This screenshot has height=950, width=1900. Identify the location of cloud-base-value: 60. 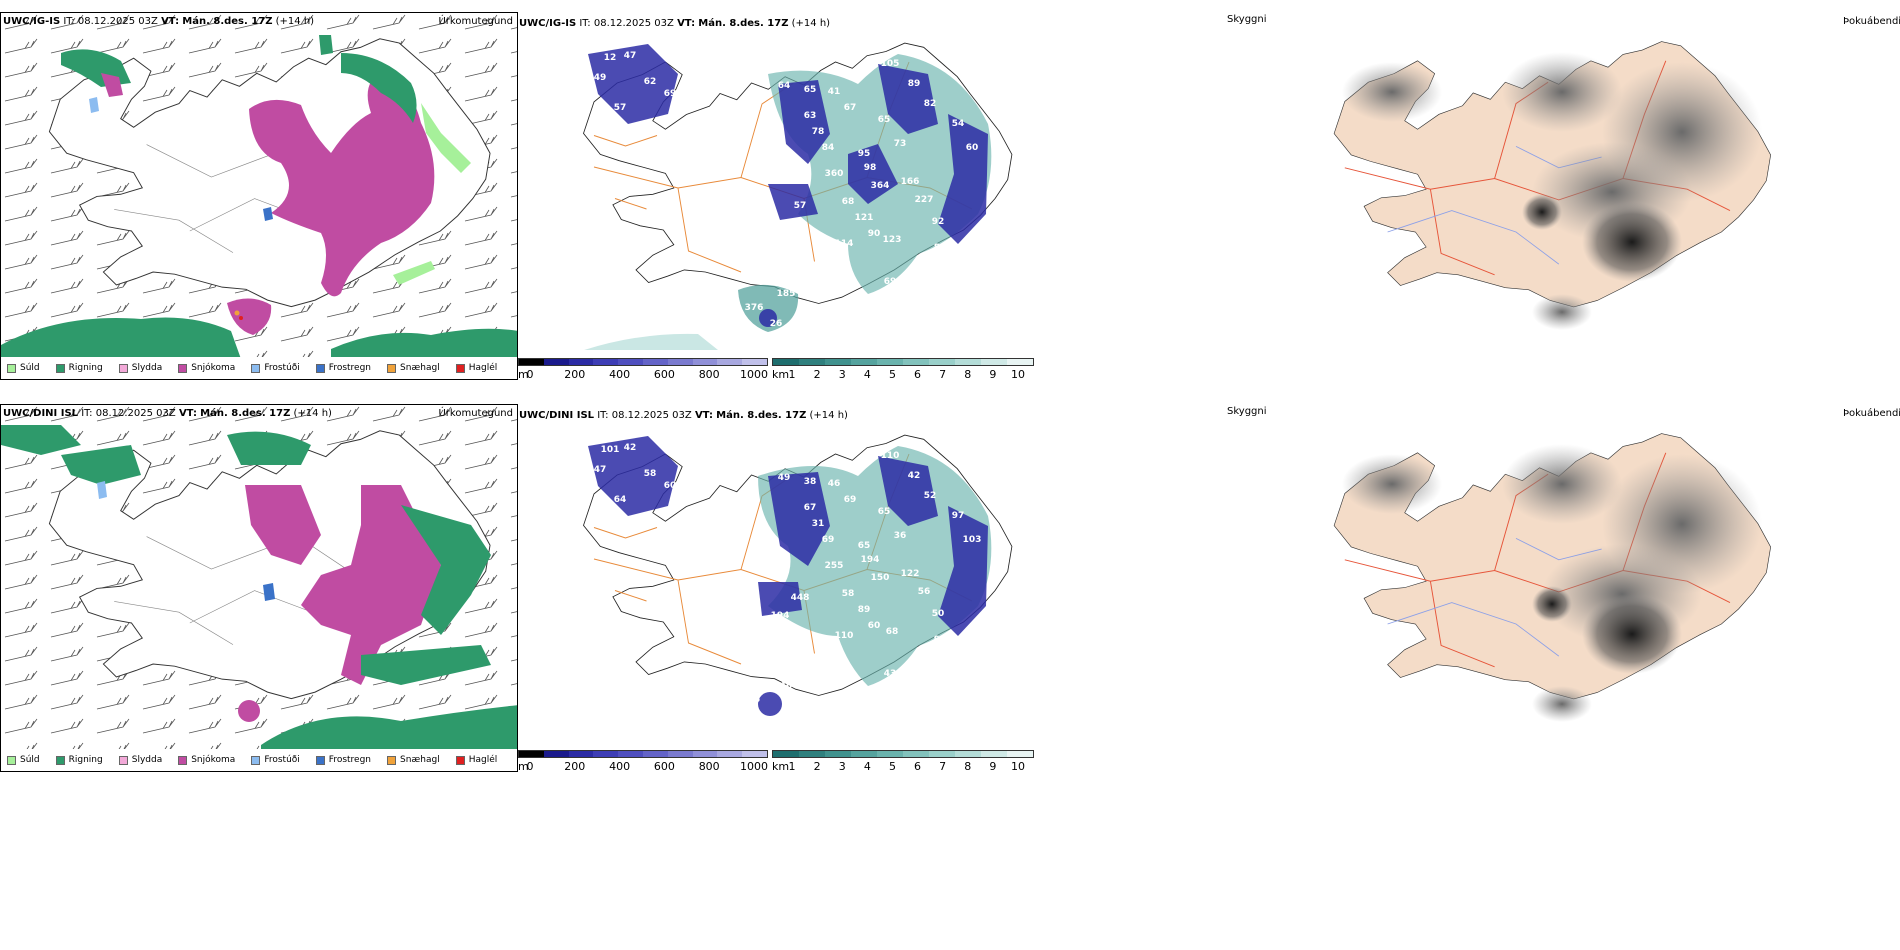
(670, 486).